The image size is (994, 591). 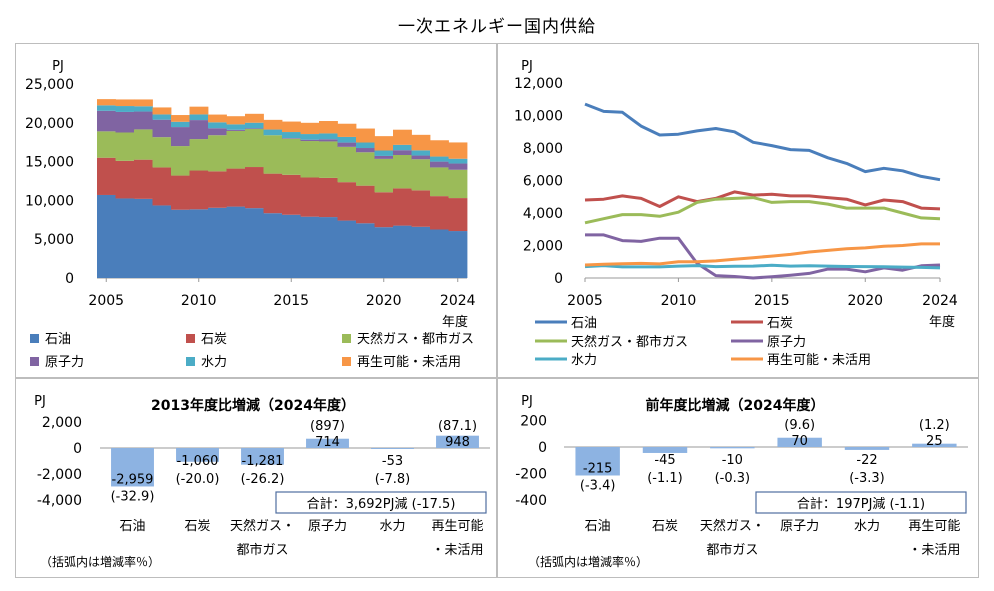 I want to click on y-tick-label: -200, so click(x=531, y=475).